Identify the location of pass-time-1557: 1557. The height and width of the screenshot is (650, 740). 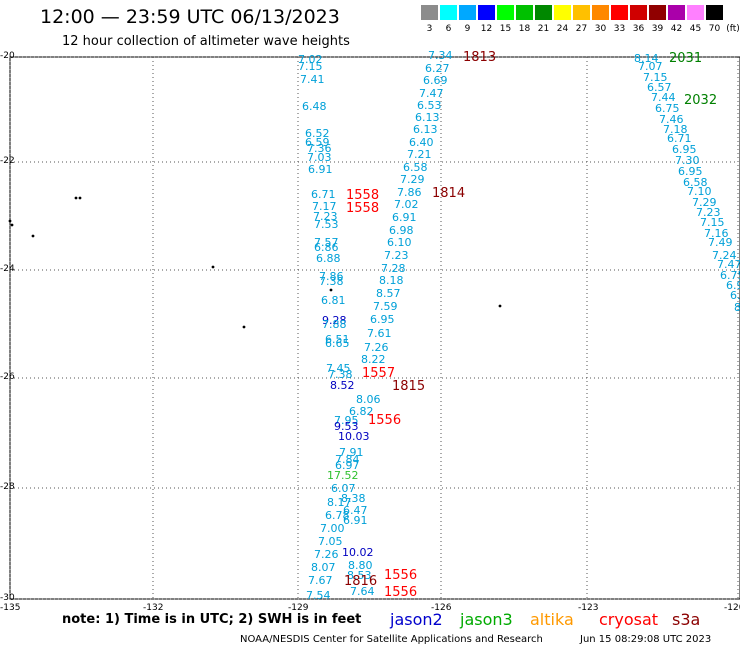
(378, 373).